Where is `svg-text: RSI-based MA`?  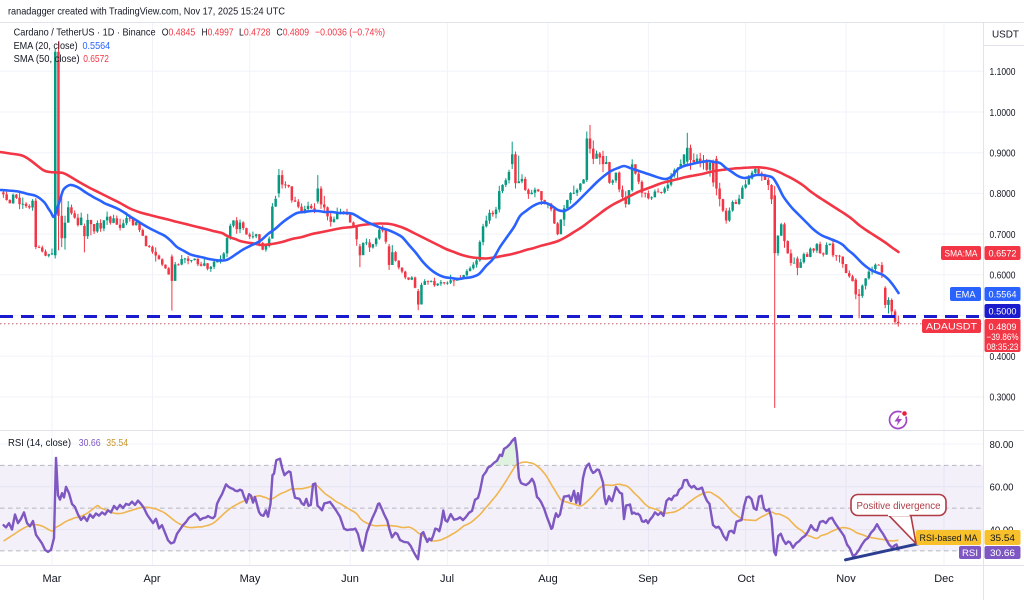 svg-text: RSI-based MA is located at coordinates (949, 538).